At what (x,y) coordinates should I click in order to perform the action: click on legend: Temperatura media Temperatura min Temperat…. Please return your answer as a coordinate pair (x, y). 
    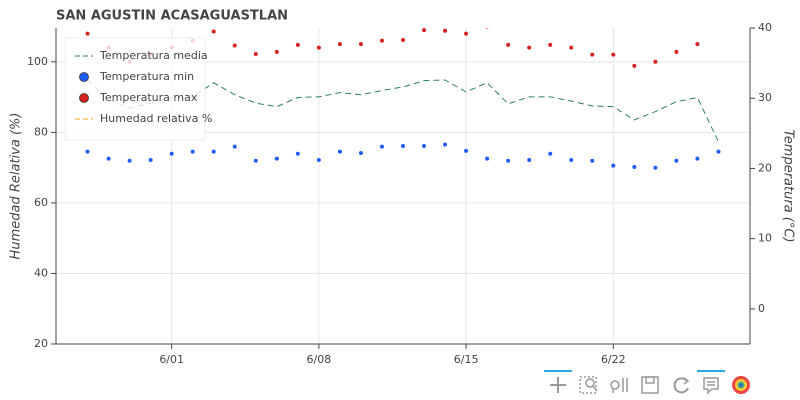
    Looking at the image, I should click on (138, 89).